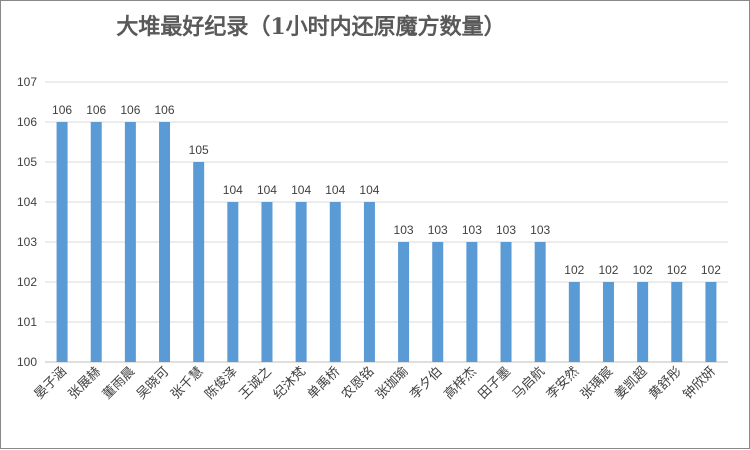 Image resolution: width=750 pixels, height=450 pixels. I want to click on x-tick-label: 陈俊泽, so click(221, 383).